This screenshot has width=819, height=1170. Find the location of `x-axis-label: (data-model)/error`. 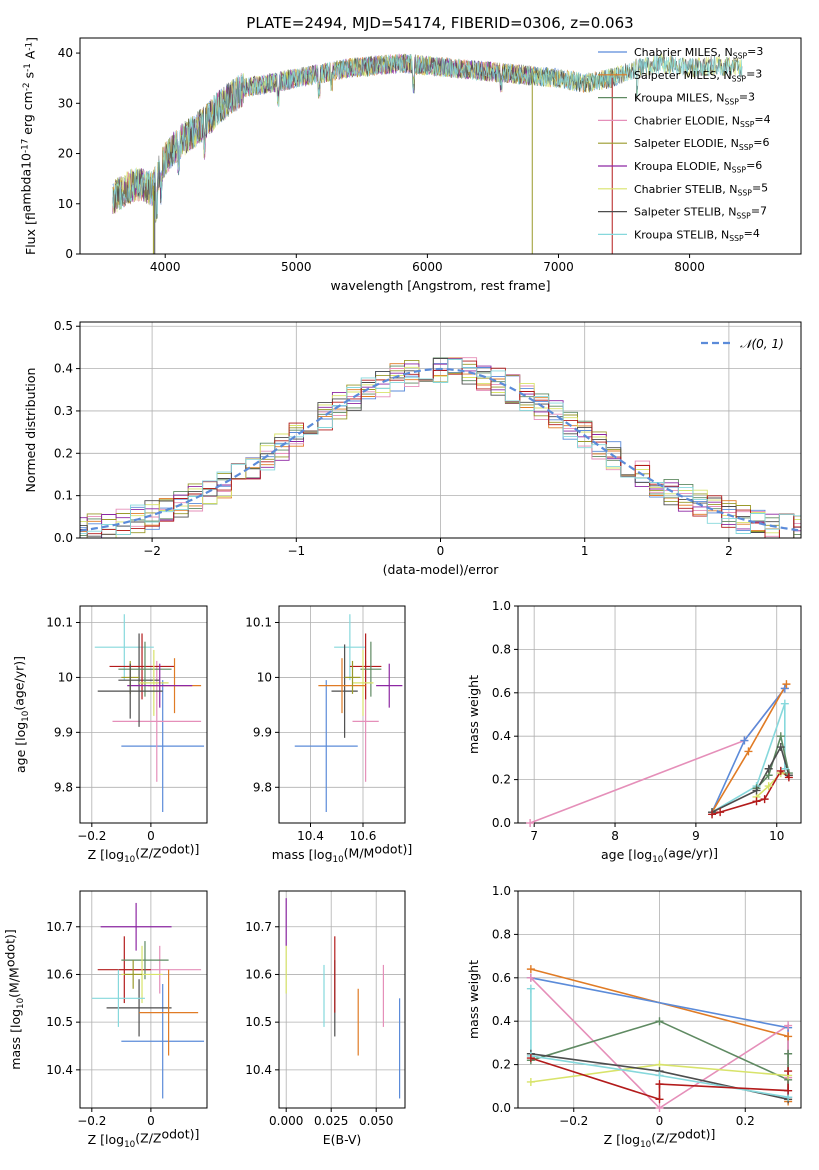

x-axis-label: (data-model)/error is located at coordinates (441, 569).